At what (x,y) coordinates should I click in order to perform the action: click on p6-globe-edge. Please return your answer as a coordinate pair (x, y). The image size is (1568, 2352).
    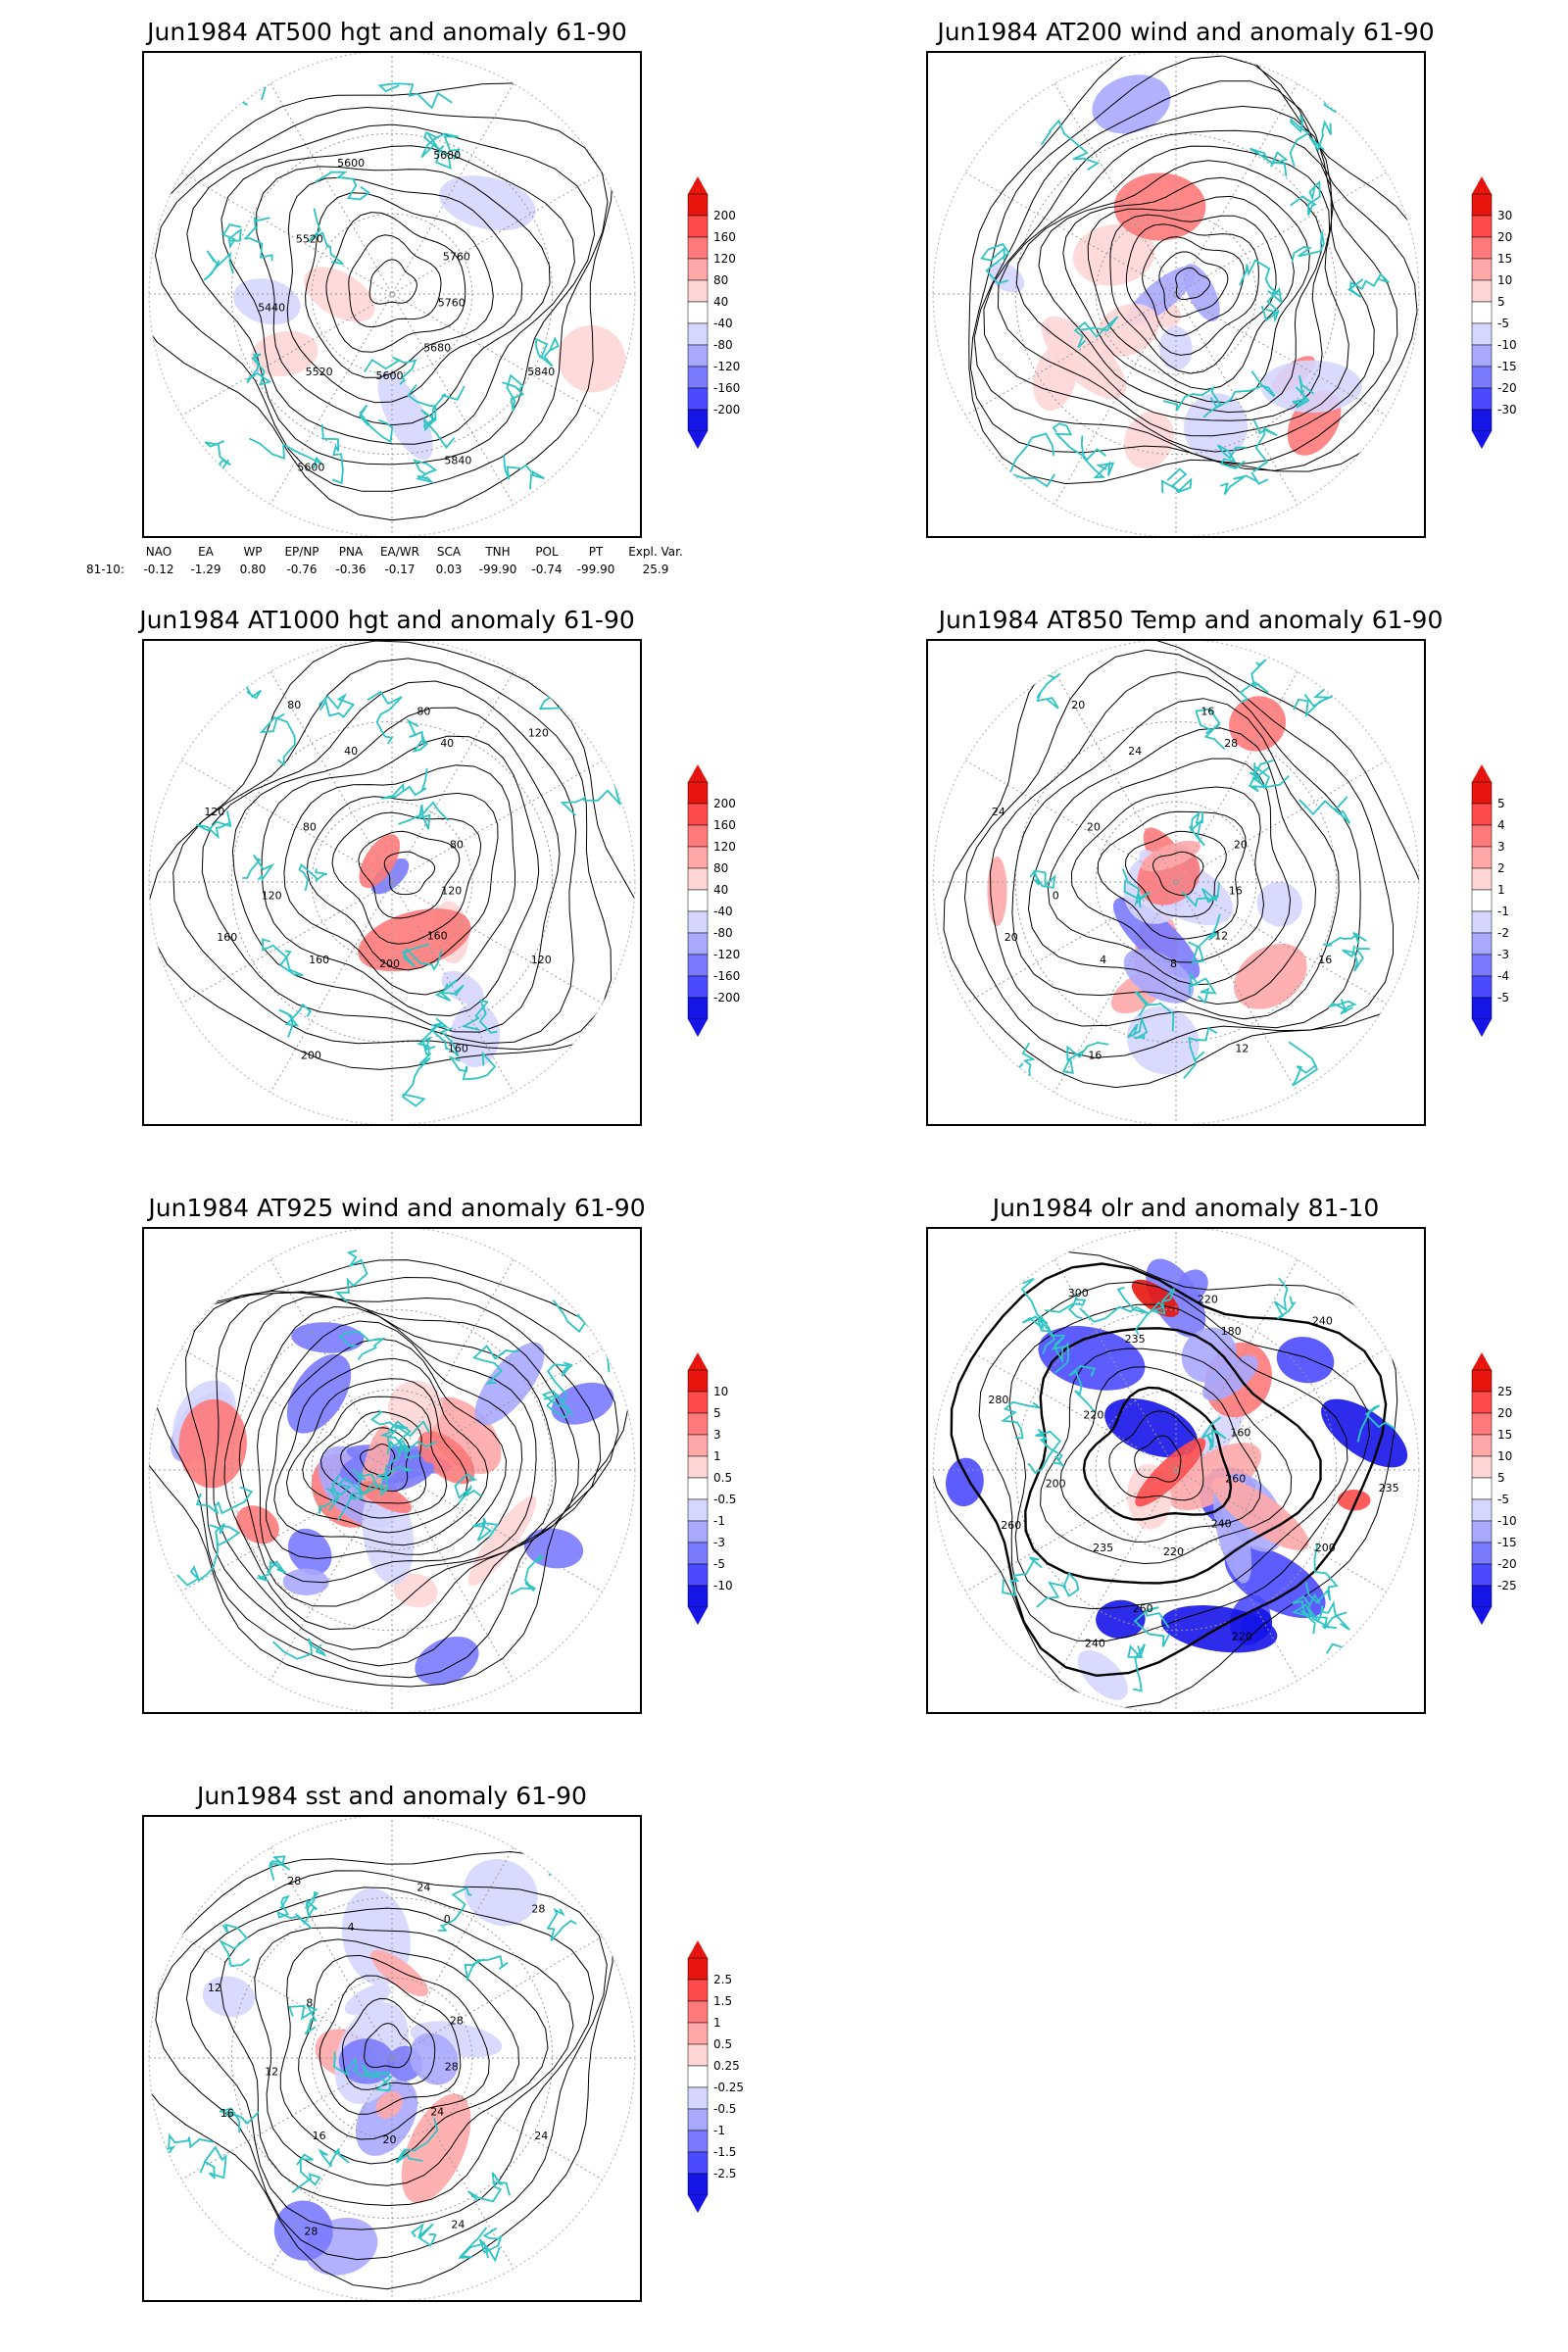
    Looking at the image, I should click on (1176, 1470).